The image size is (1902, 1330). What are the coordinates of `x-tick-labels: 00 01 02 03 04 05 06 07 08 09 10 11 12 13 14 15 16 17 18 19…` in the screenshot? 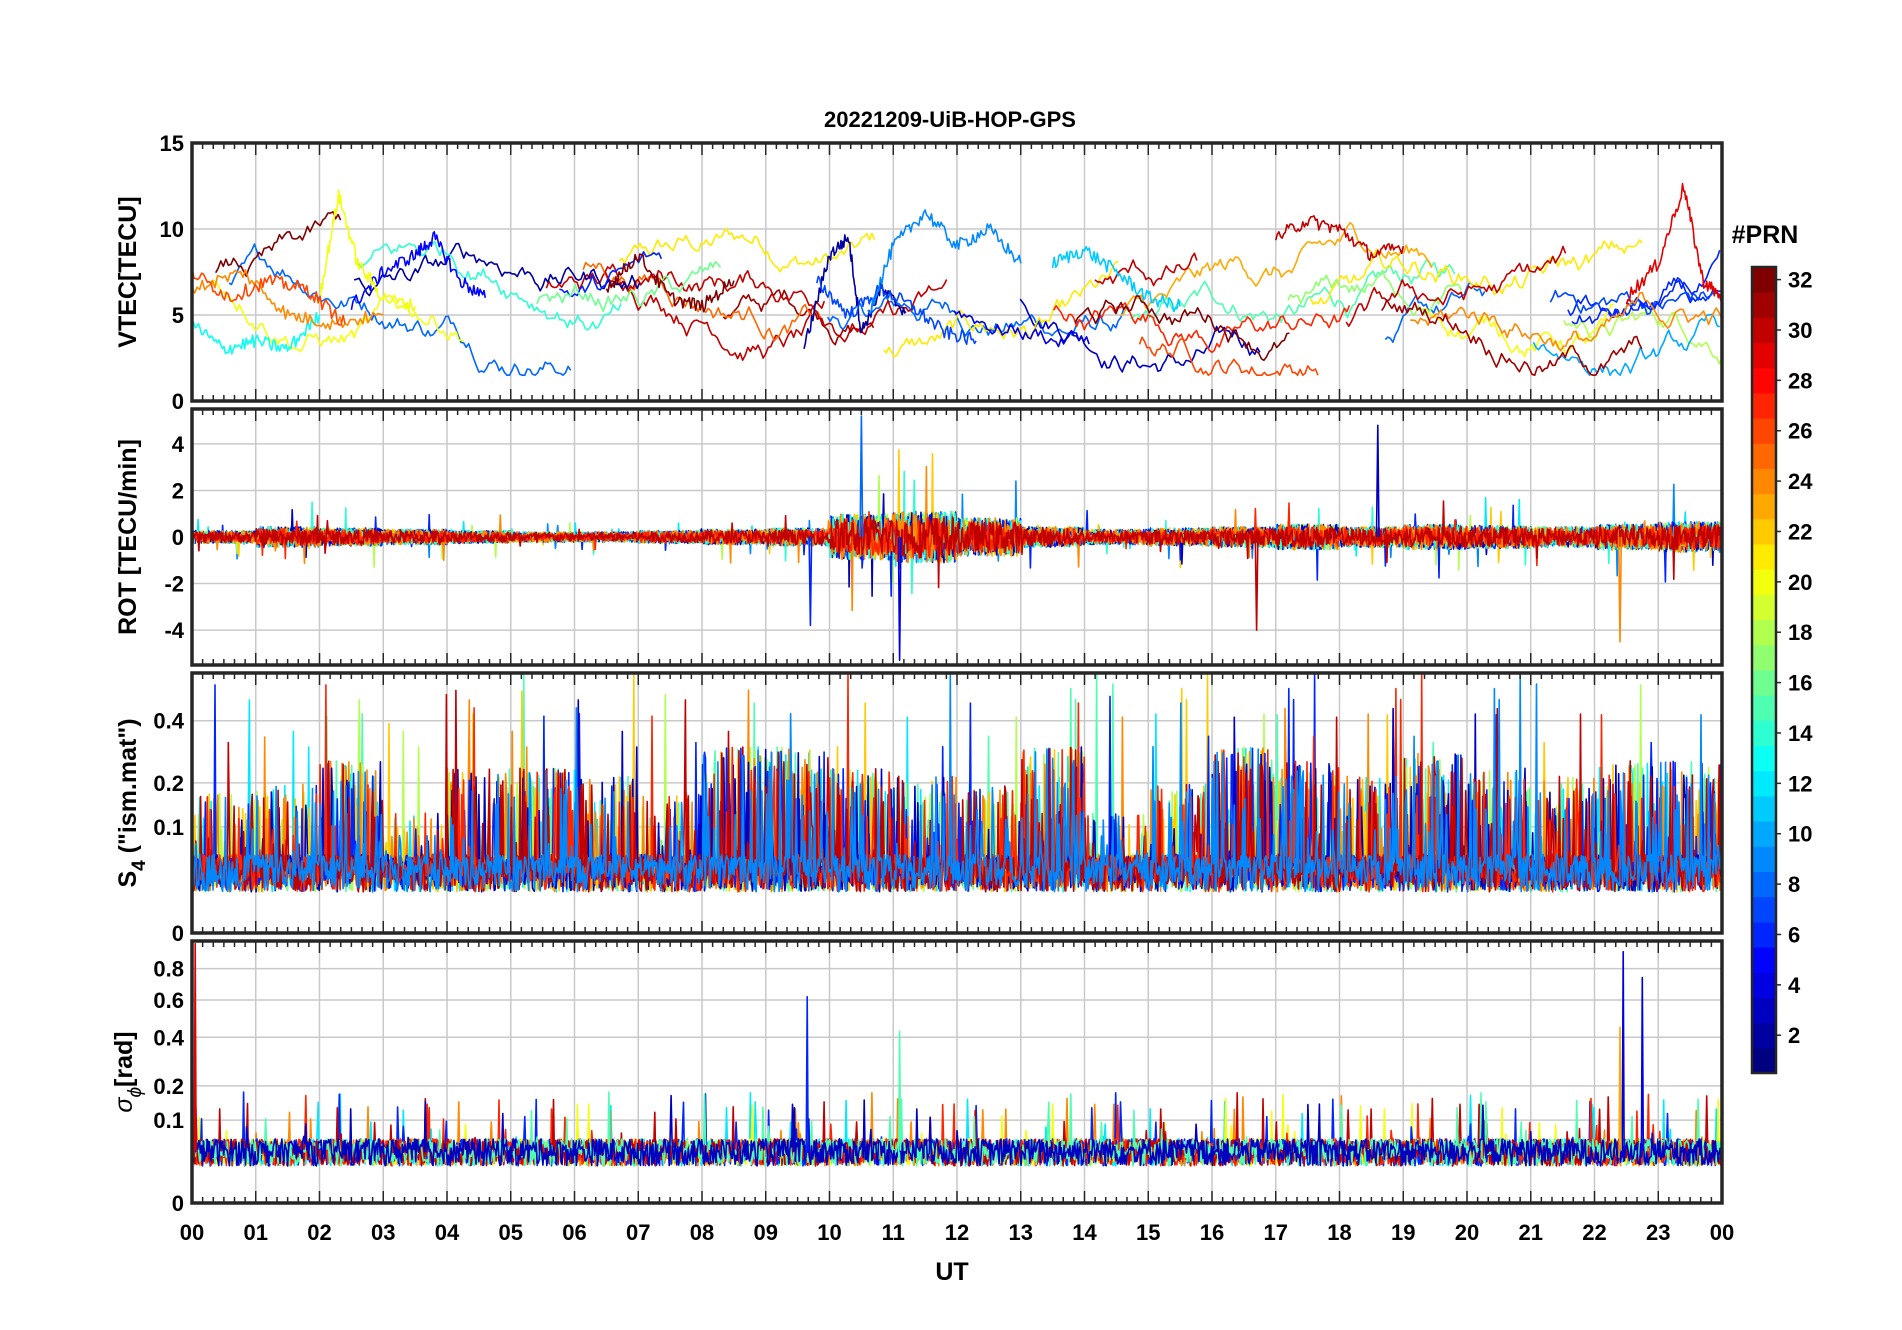 It's located at (957, 1232).